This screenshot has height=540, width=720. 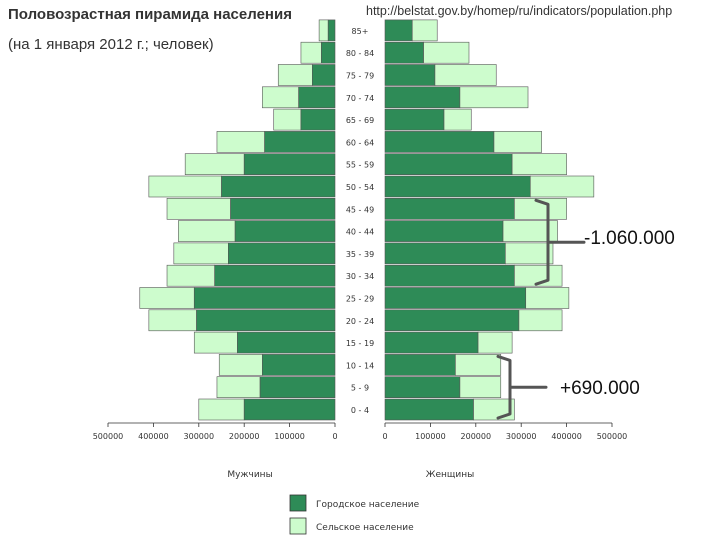 What do you see at coordinates (360, 31) in the screenshot?
I see `age-group-label: 85+` at bounding box center [360, 31].